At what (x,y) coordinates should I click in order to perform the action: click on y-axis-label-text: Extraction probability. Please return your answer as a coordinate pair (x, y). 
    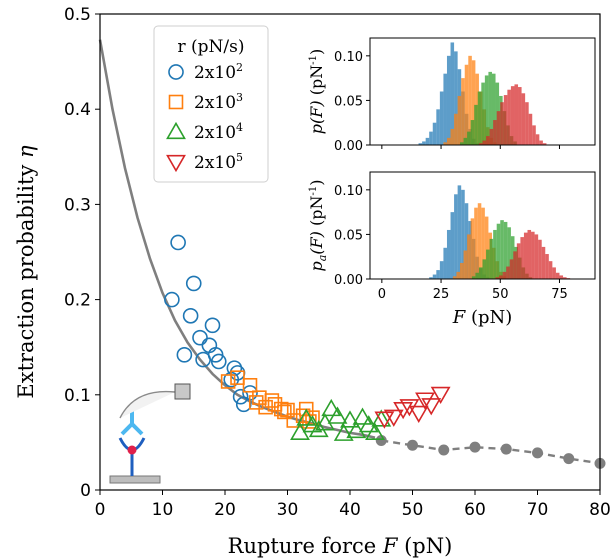
    Looking at the image, I should click on (26, 278).